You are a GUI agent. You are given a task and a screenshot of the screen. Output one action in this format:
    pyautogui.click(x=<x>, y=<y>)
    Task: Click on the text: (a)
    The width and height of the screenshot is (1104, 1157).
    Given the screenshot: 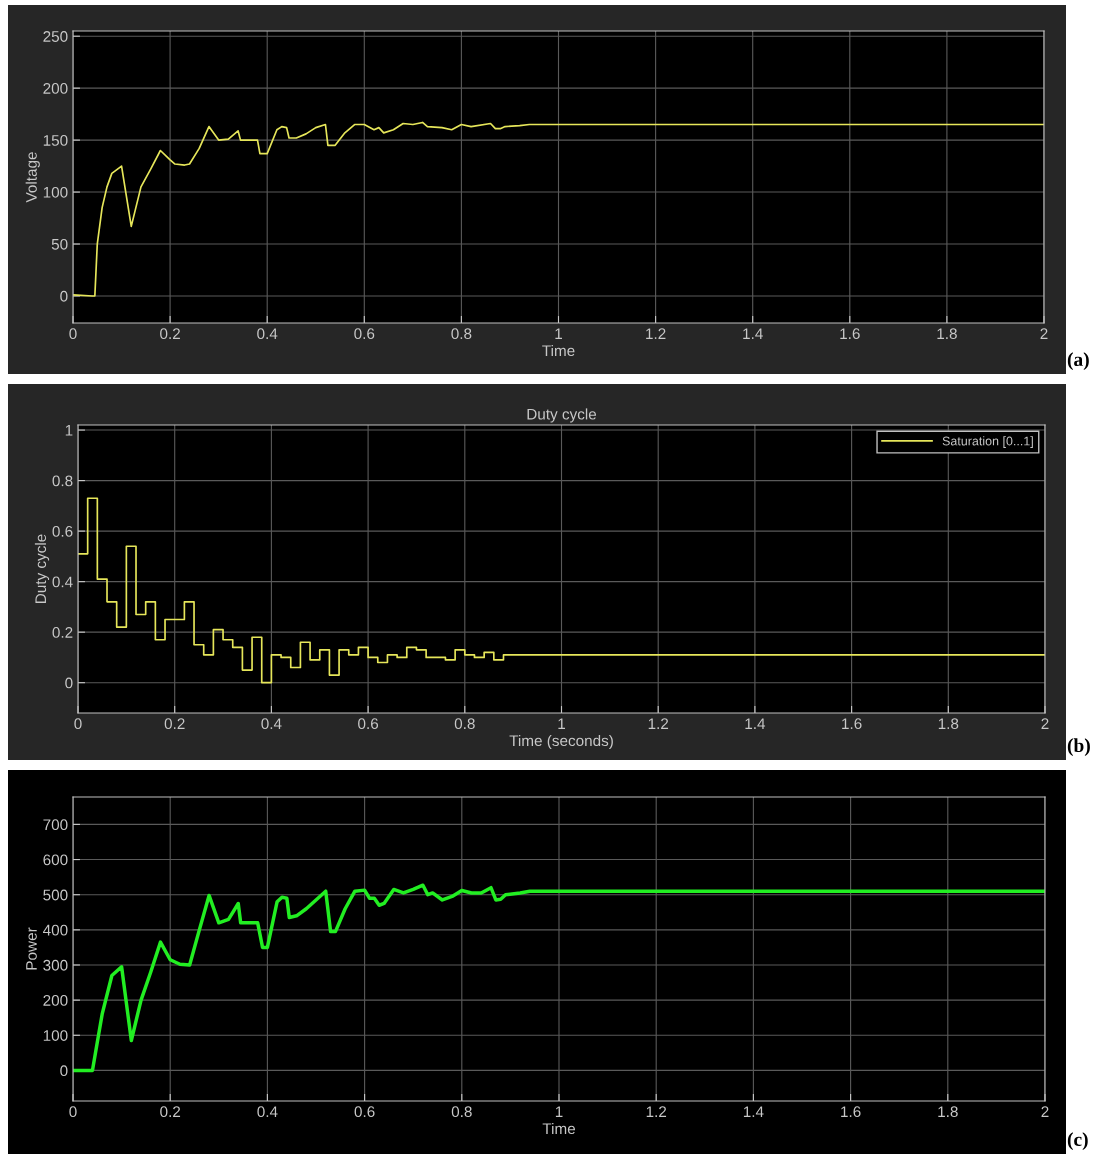 What is the action you would take?
    pyautogui.click(x=1078, y=361)
    